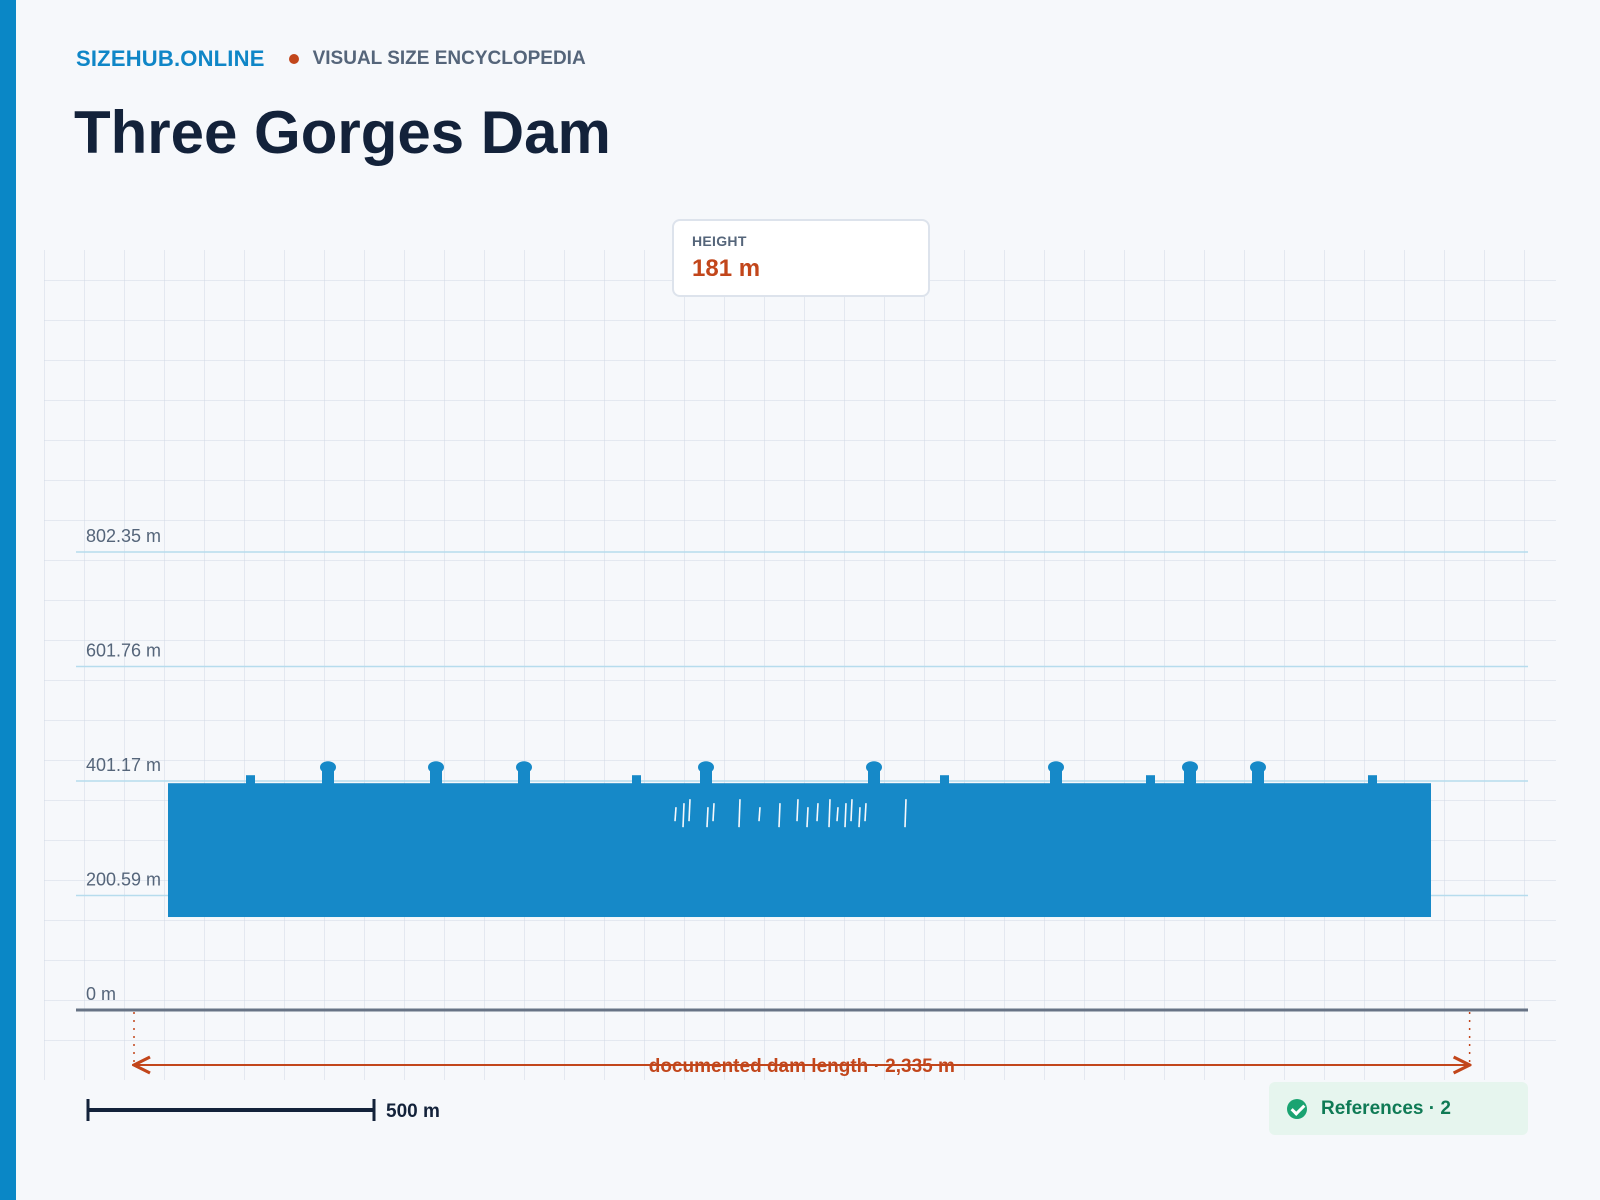 The height and width of the screenshot is (1200, 1600). Describe the element at coordinates (726, 268) in the screenshot. I see `height-value: 181 m` at that location.